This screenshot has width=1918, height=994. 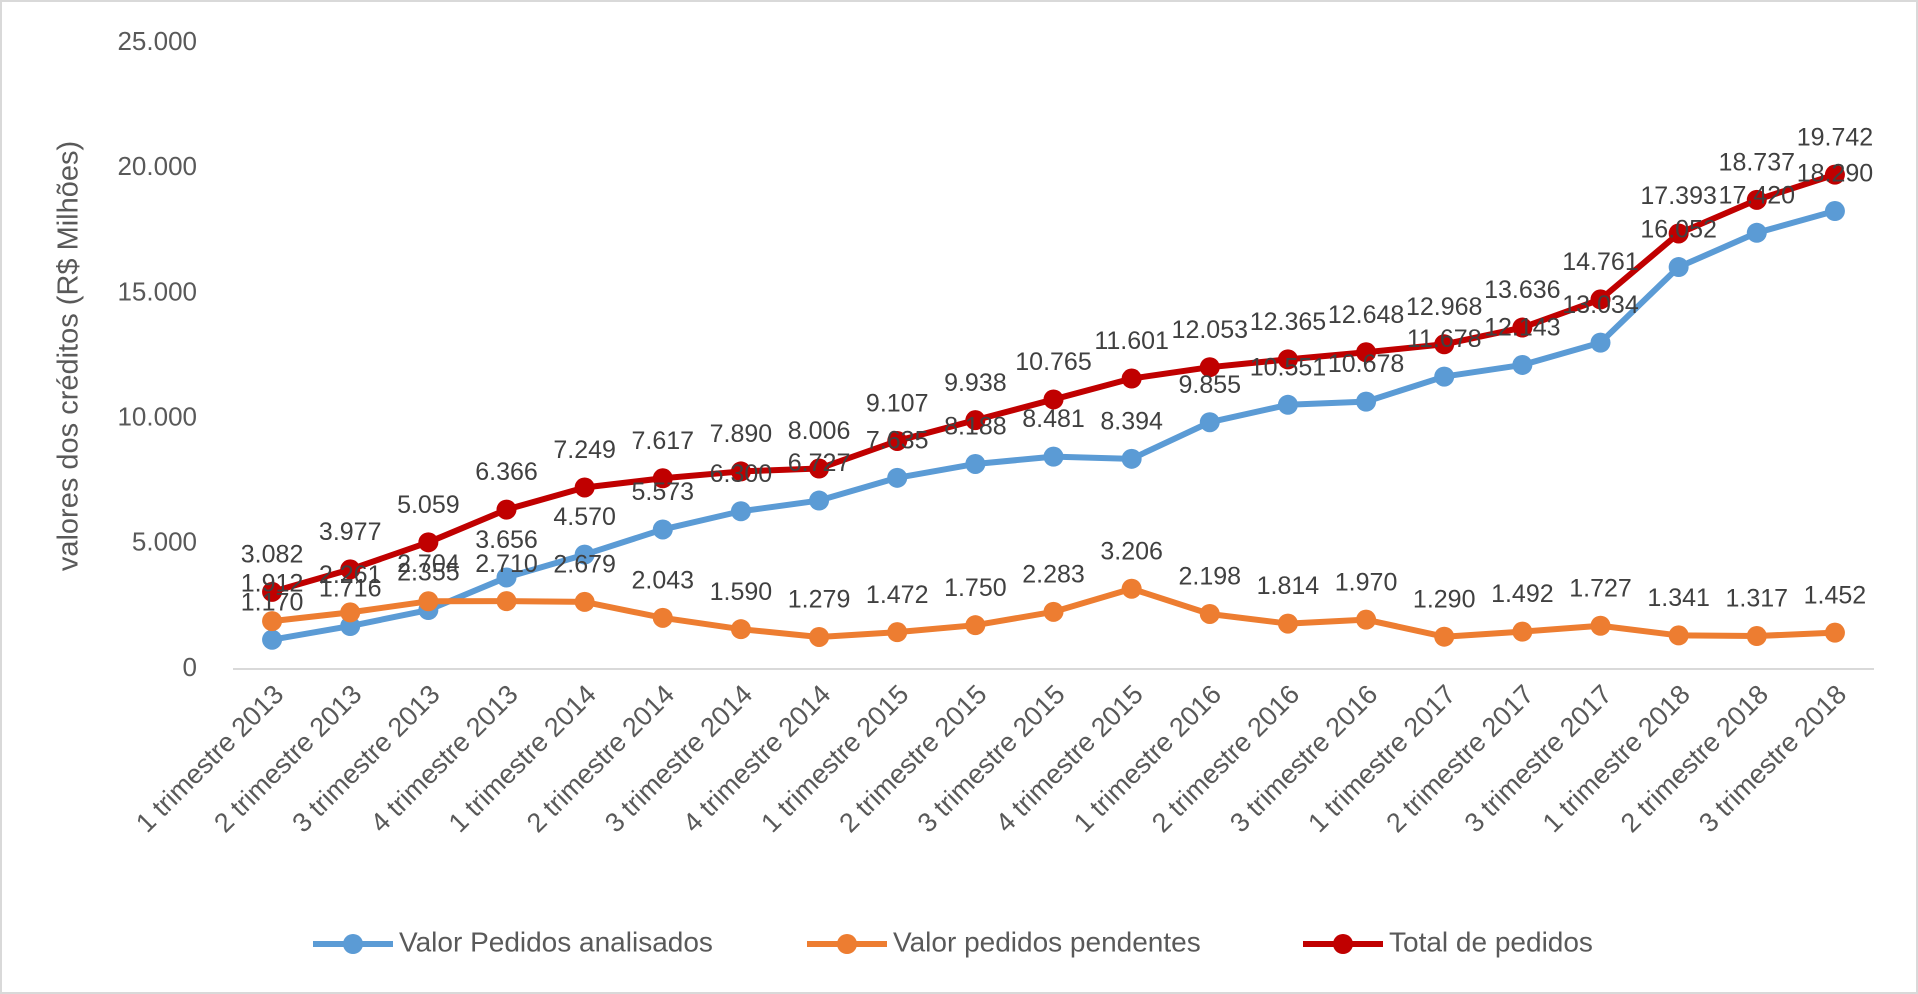 I want to click on data-label: 2.355, so click(x=428, y=573).